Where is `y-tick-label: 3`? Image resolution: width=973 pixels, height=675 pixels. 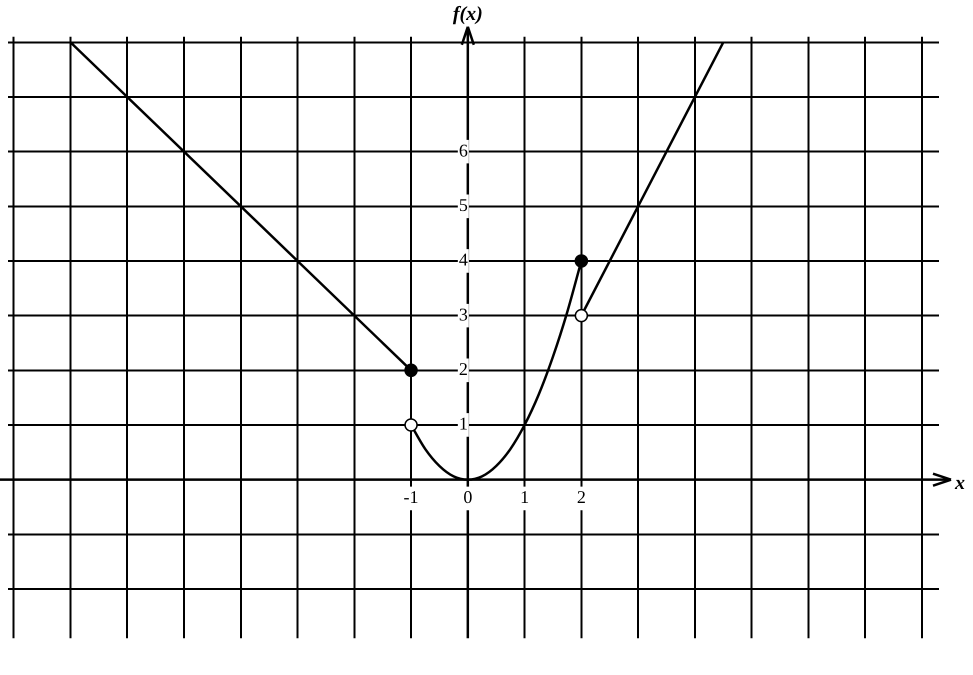
y-tick-label: 3 is located at coordinates (463, 314).